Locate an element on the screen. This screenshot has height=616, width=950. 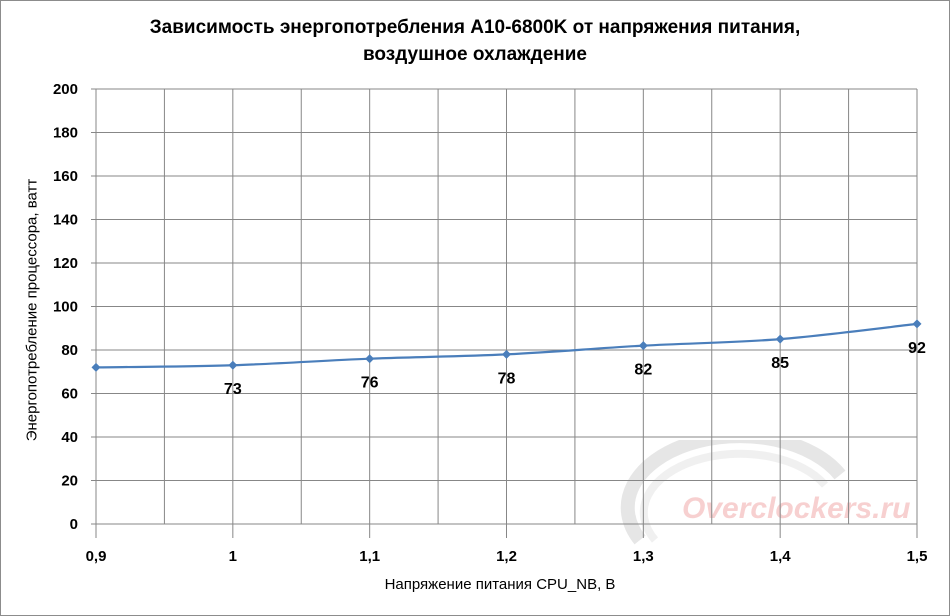
y-tick-label: 0 is located at coordinates (74, 524).